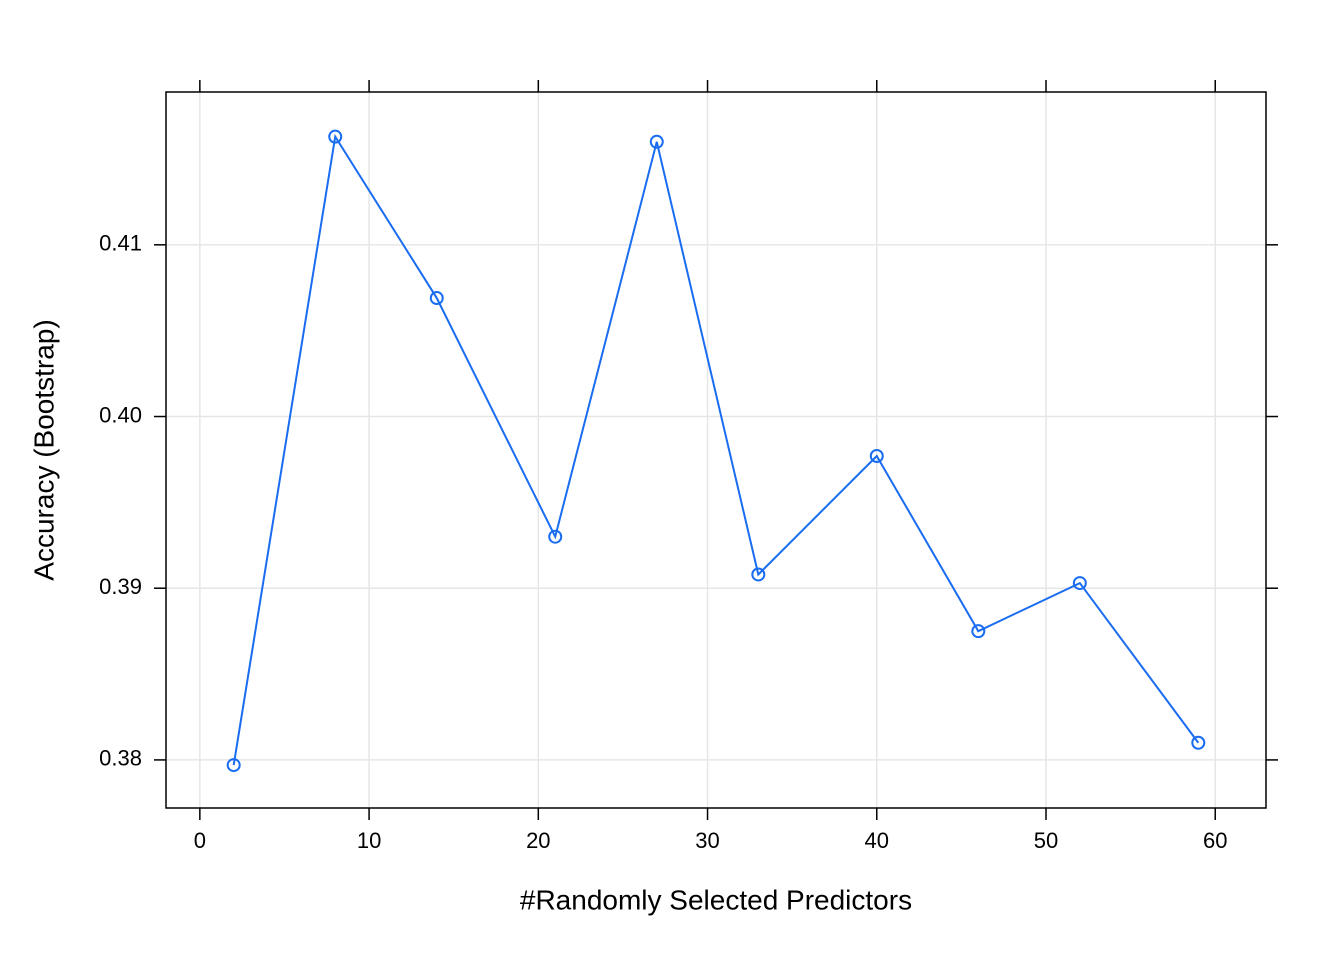  I want to click on y-tick-label: 0.41, so click(120, 243).